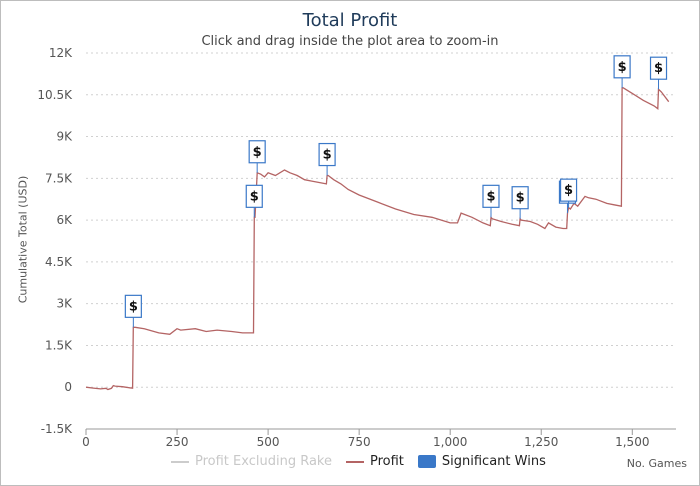  Describe the element at coordinates (350, 20) in the screenshot. I see `chart-title: Total Profit` at that location.